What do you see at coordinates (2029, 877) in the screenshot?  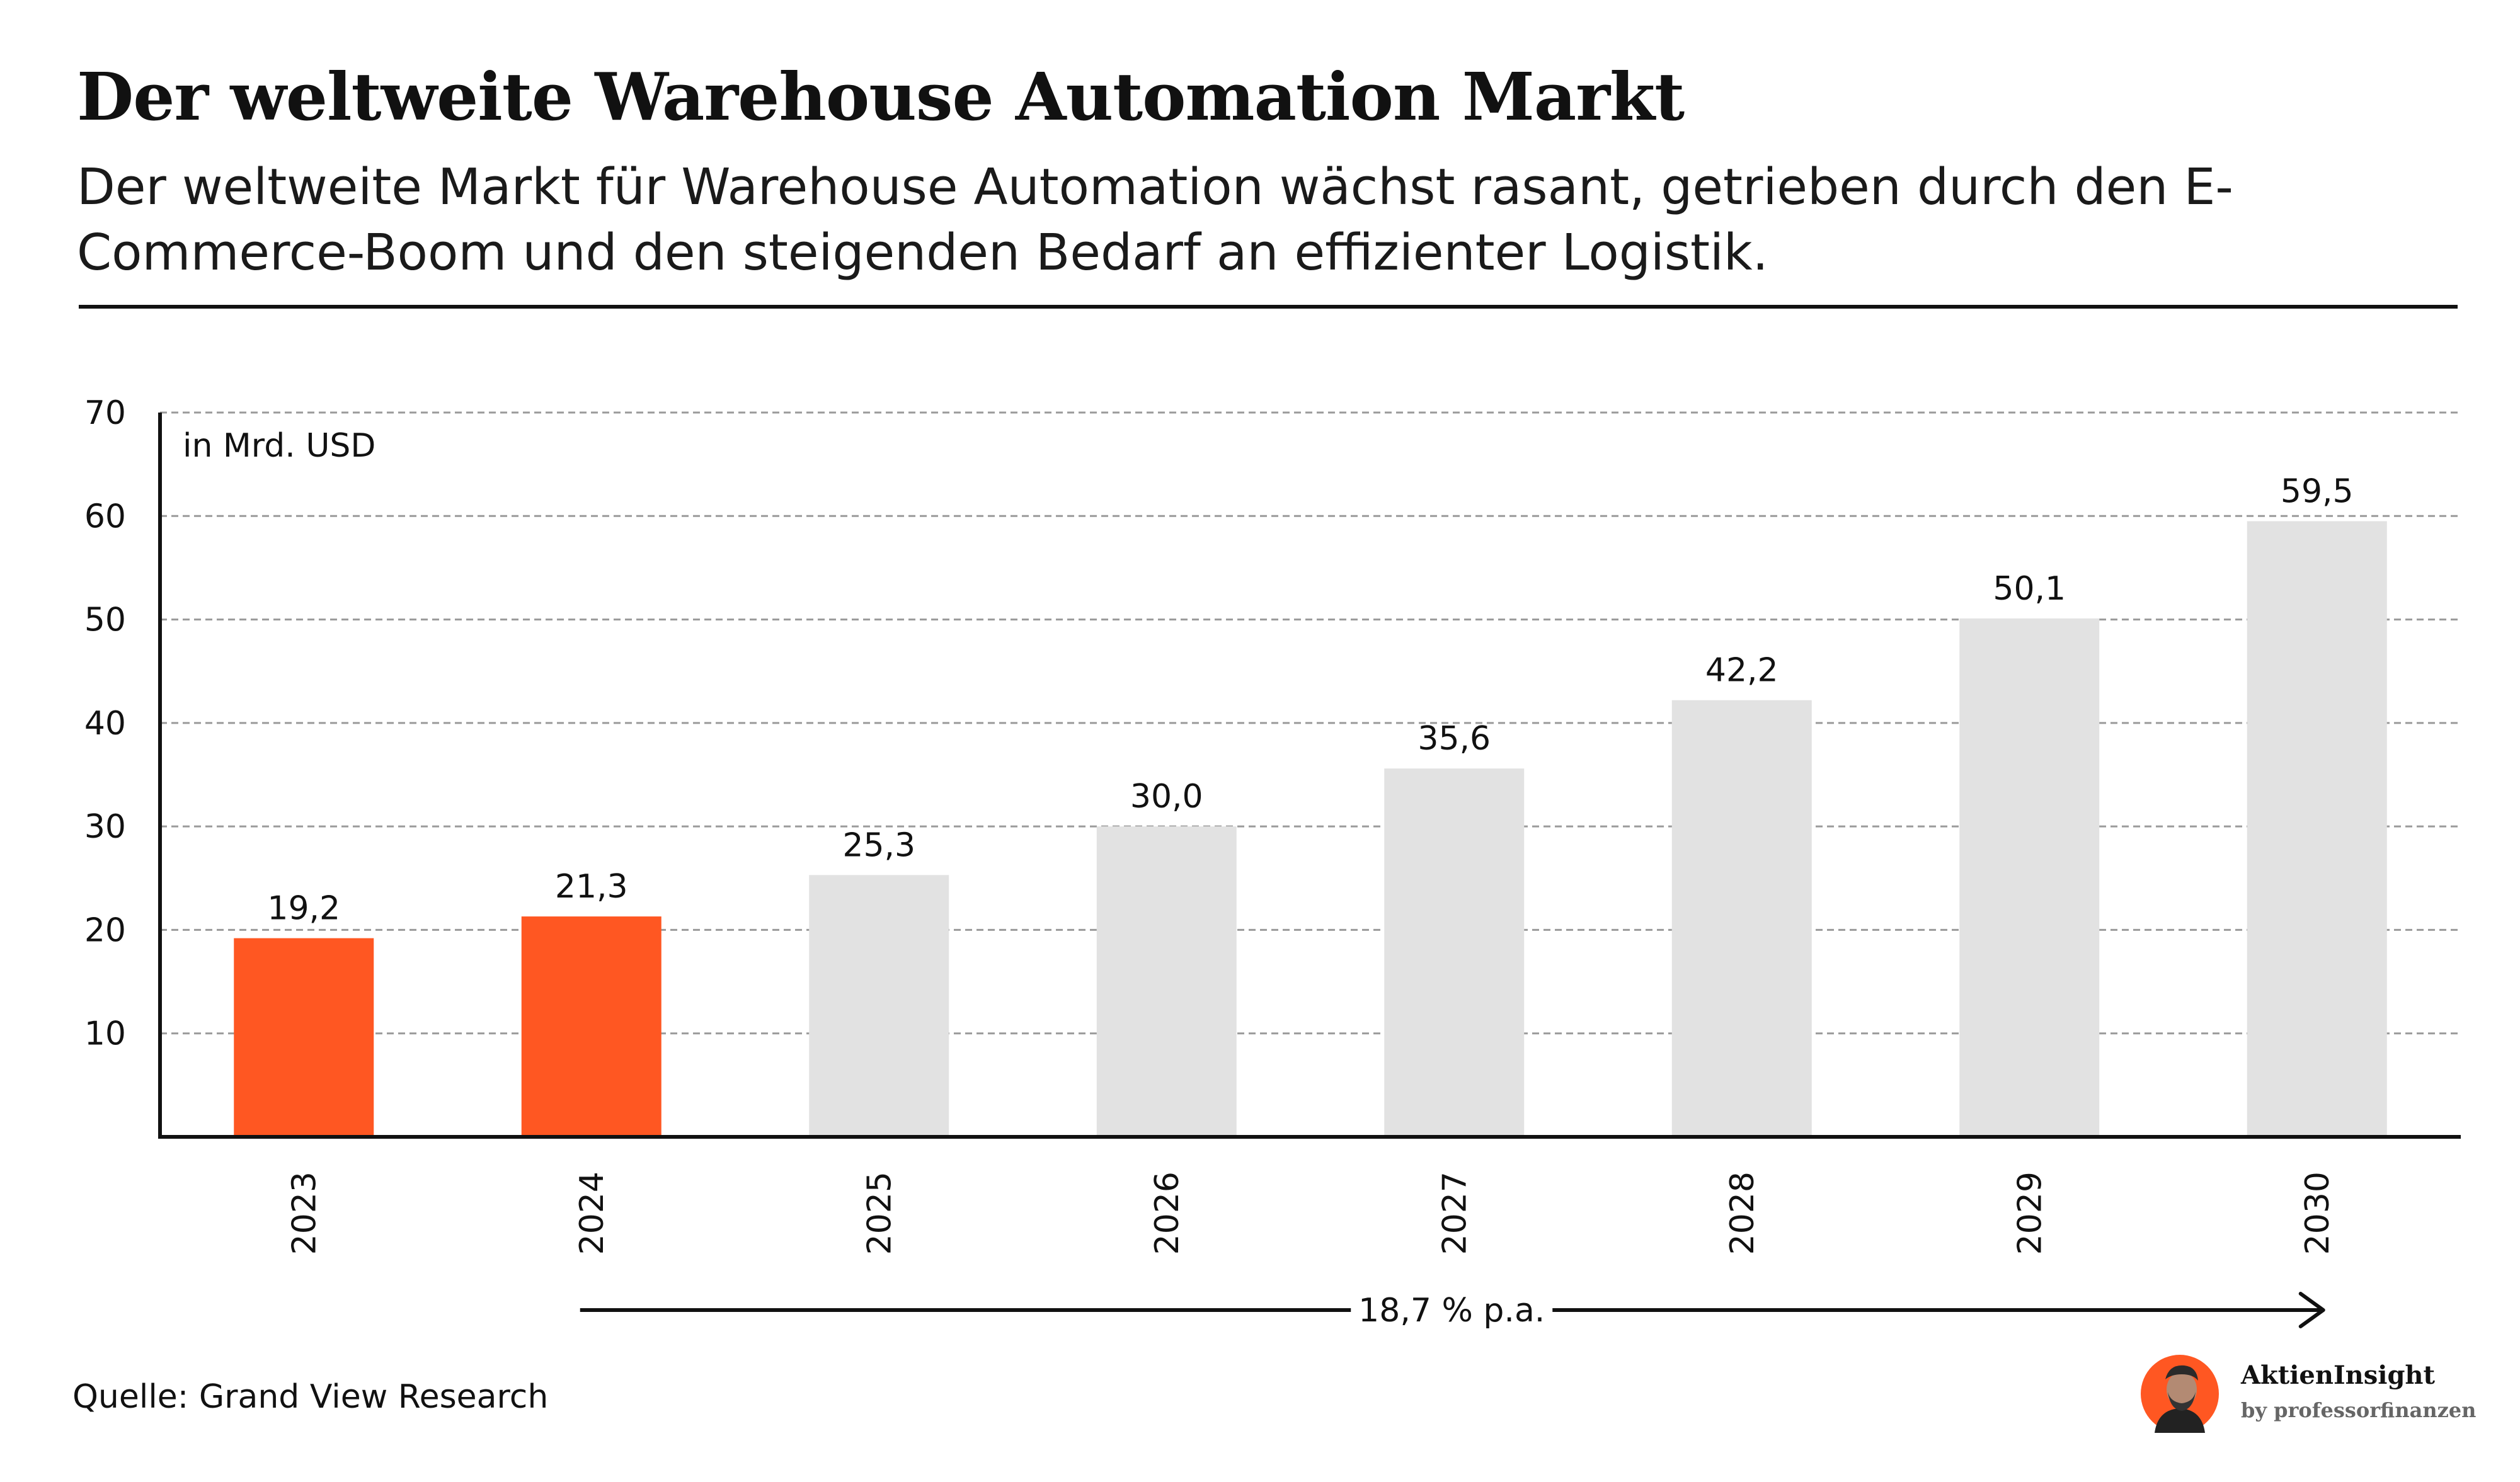 I see `bar-2029` at bounding box center [2029, 877].